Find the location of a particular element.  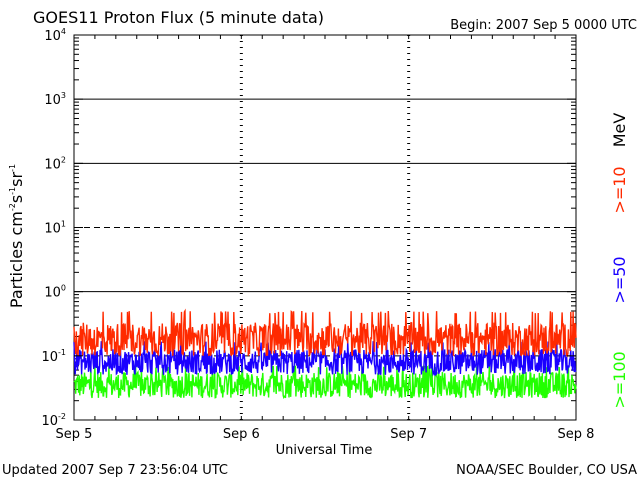

legend-label: >=50 is located at coordinates (619, 279).